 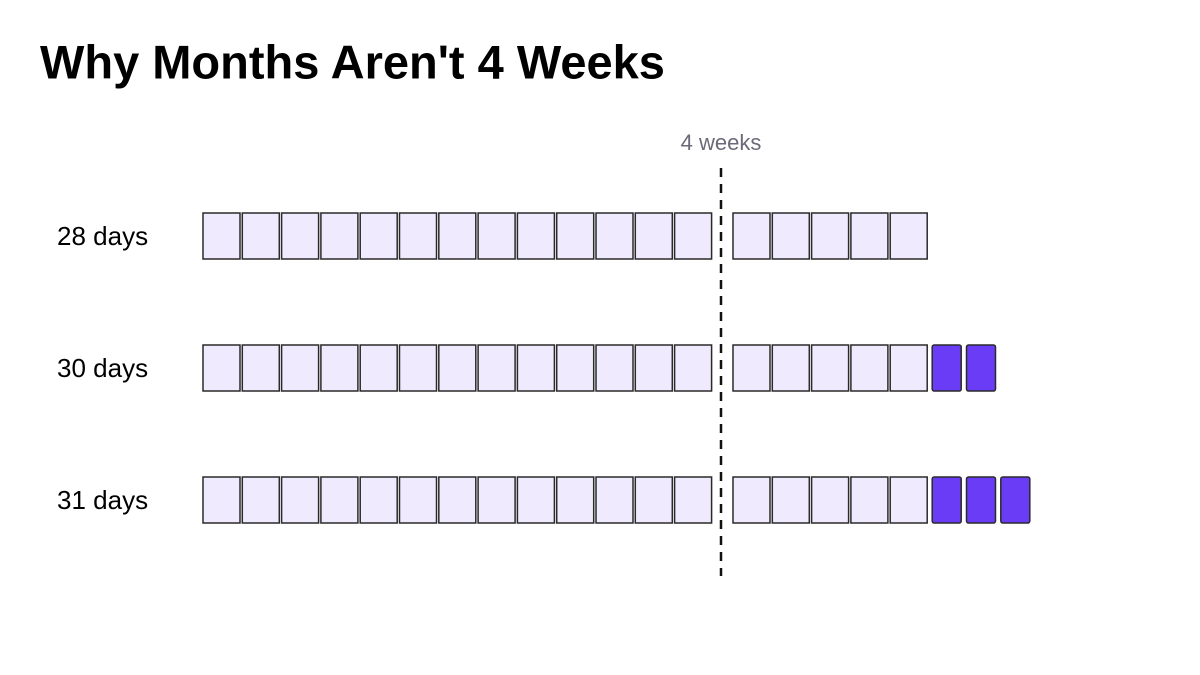 I want to click on row-label: 30 days, so click(x=102, y=368).